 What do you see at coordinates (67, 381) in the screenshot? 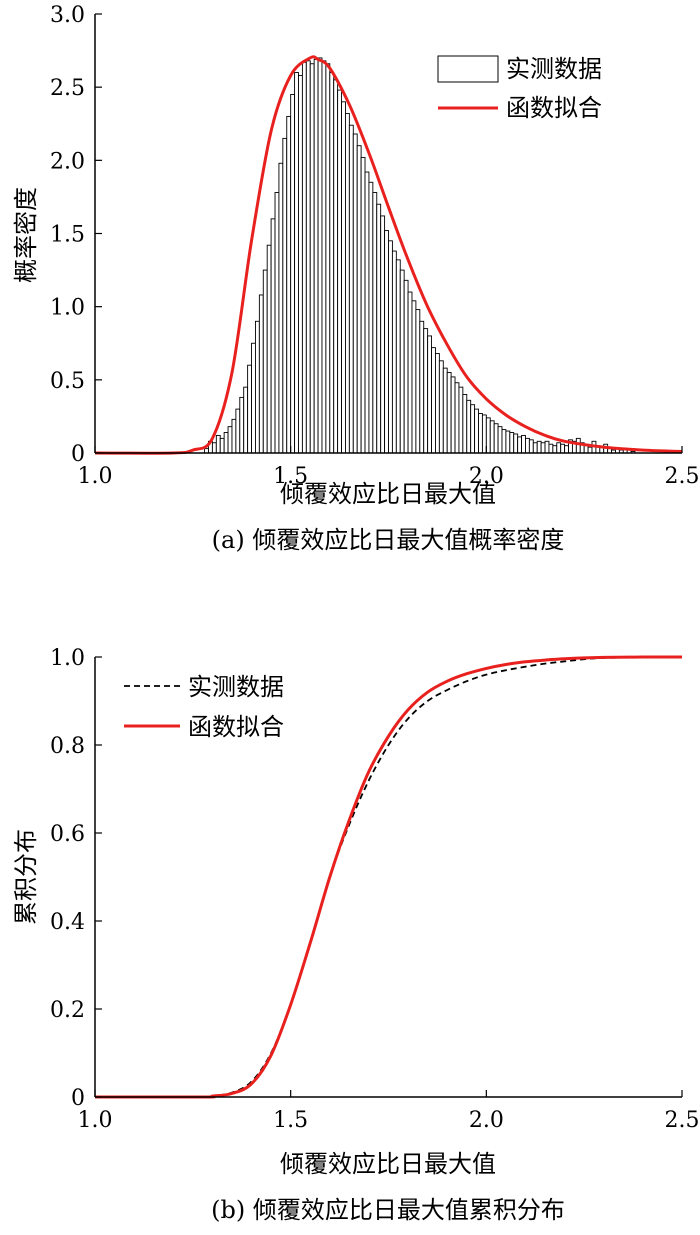
I see `y-tick-label: 0.5` at bounding box center [67, 381].